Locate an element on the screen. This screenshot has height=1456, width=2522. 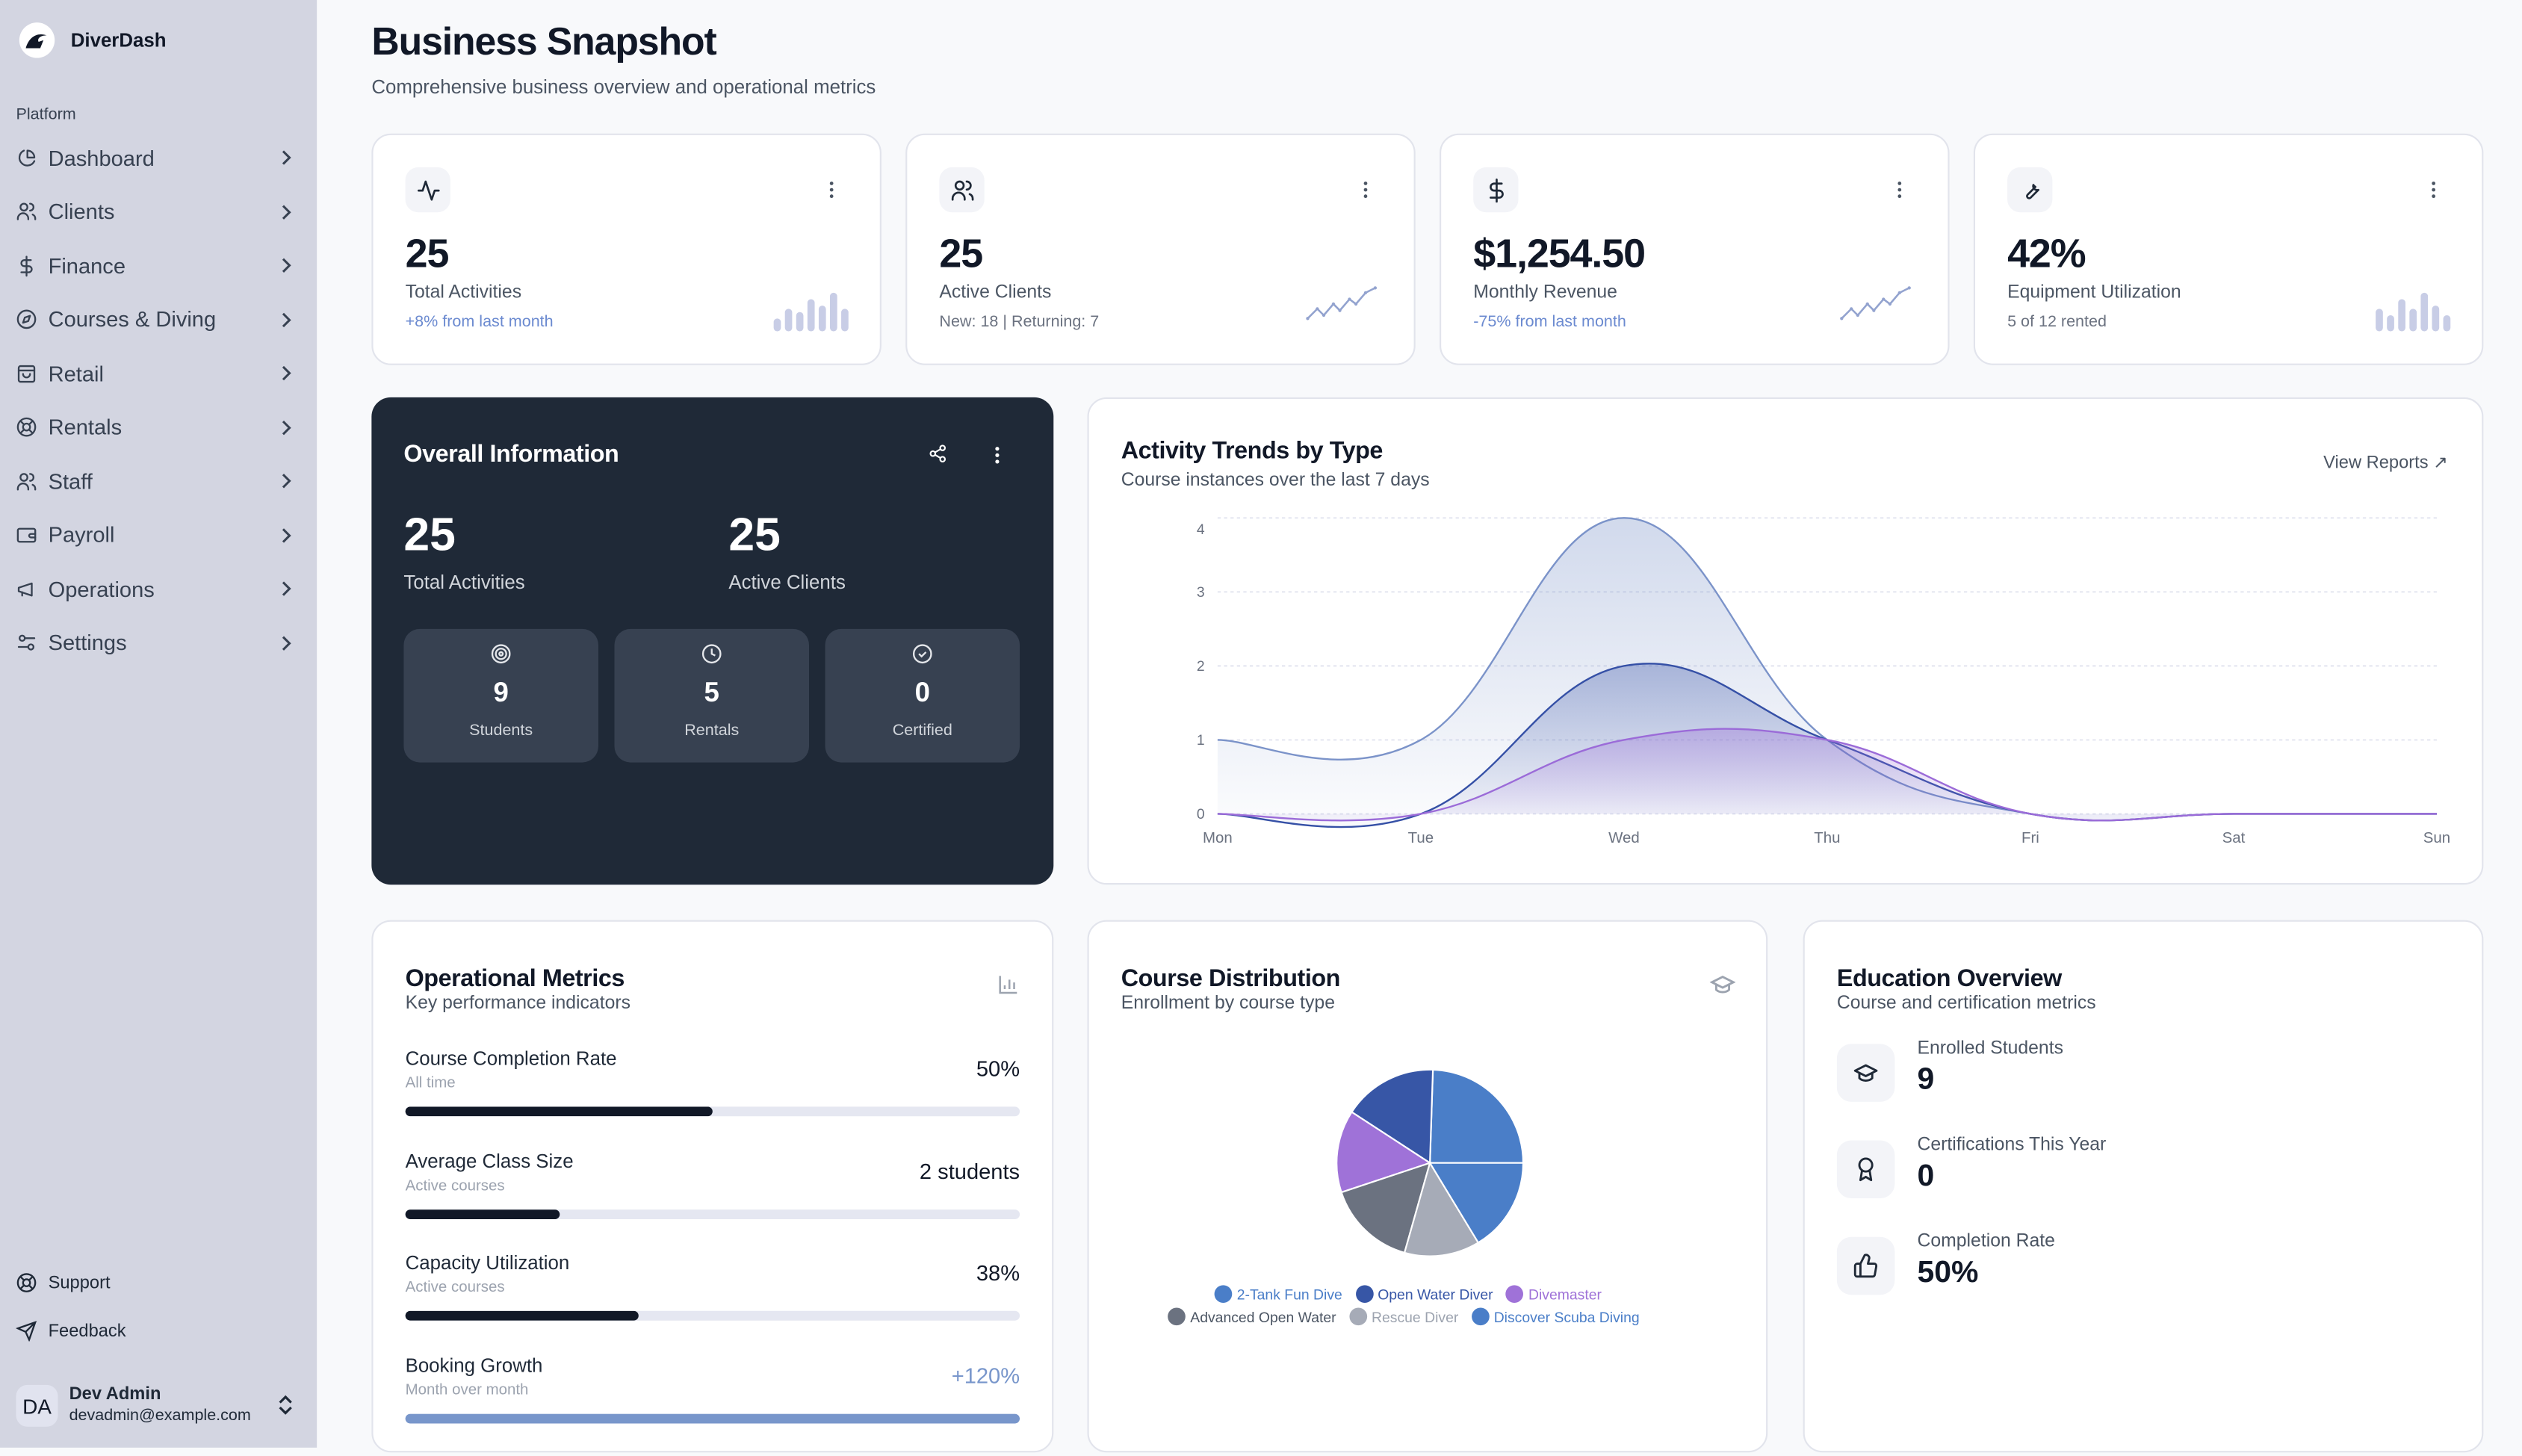
card-title: Education Overview is located at coordinates (1949, 978).